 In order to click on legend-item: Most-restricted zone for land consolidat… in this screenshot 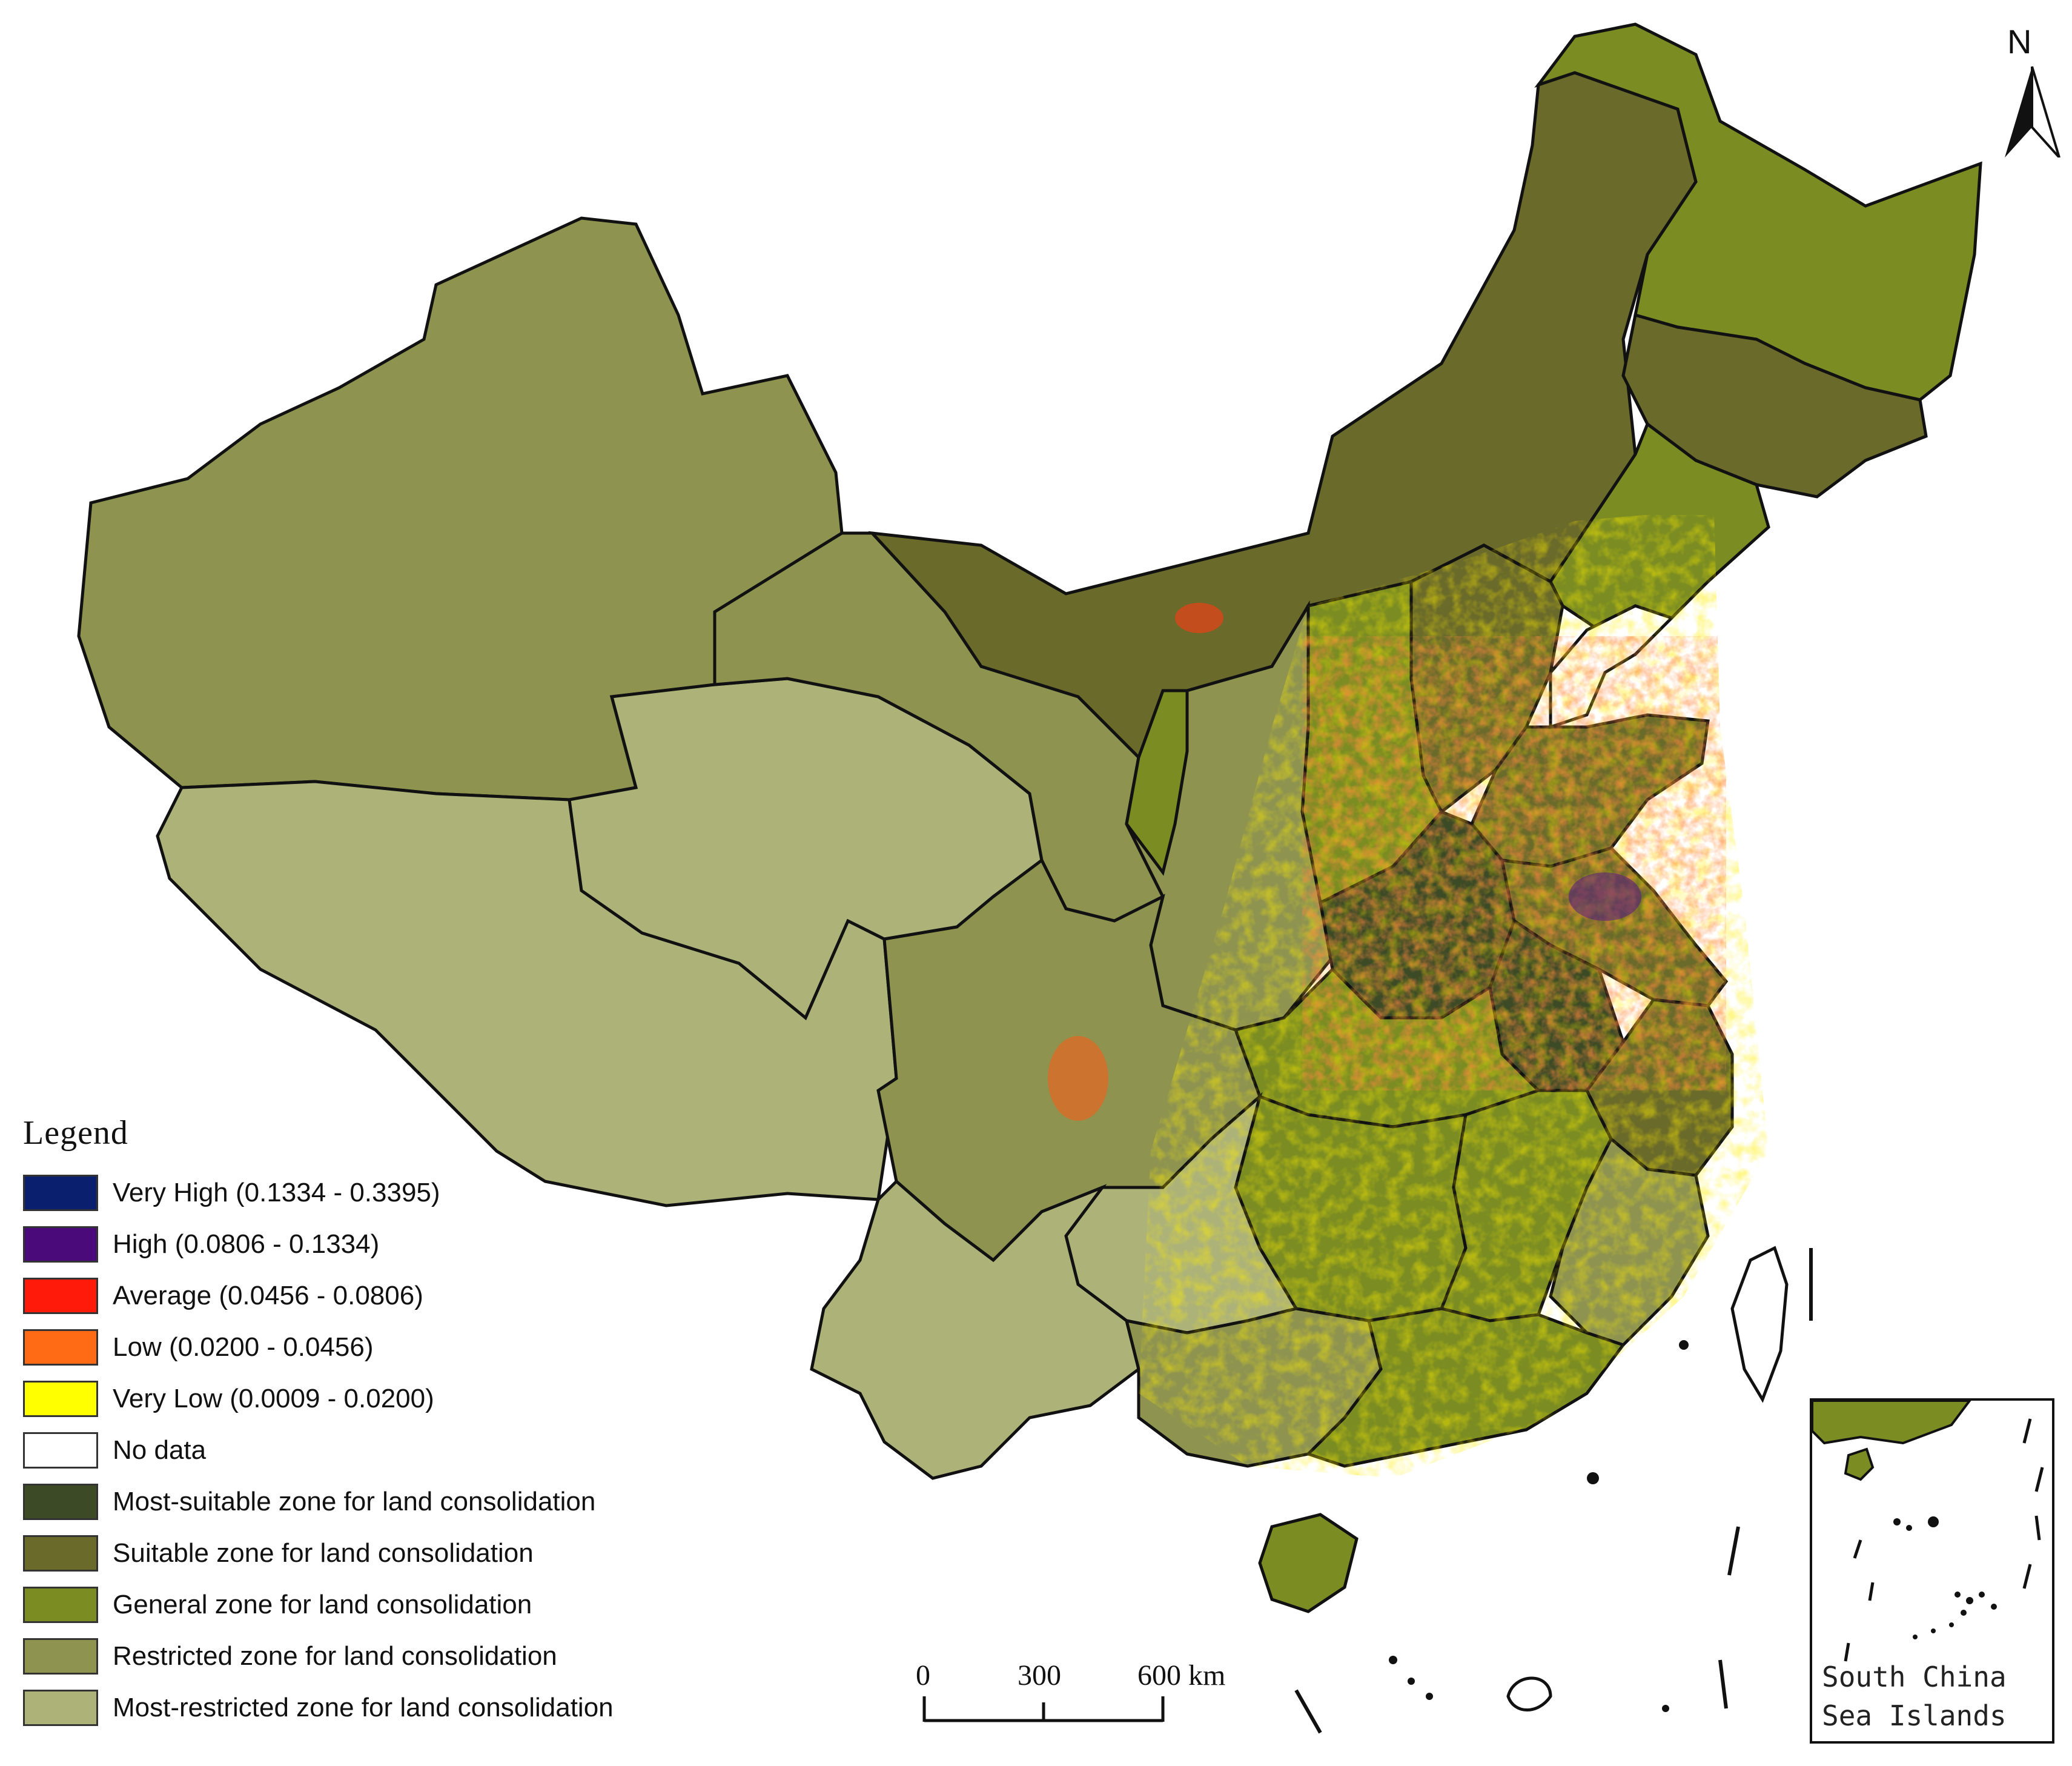, I will do `click(344, 1707)`.